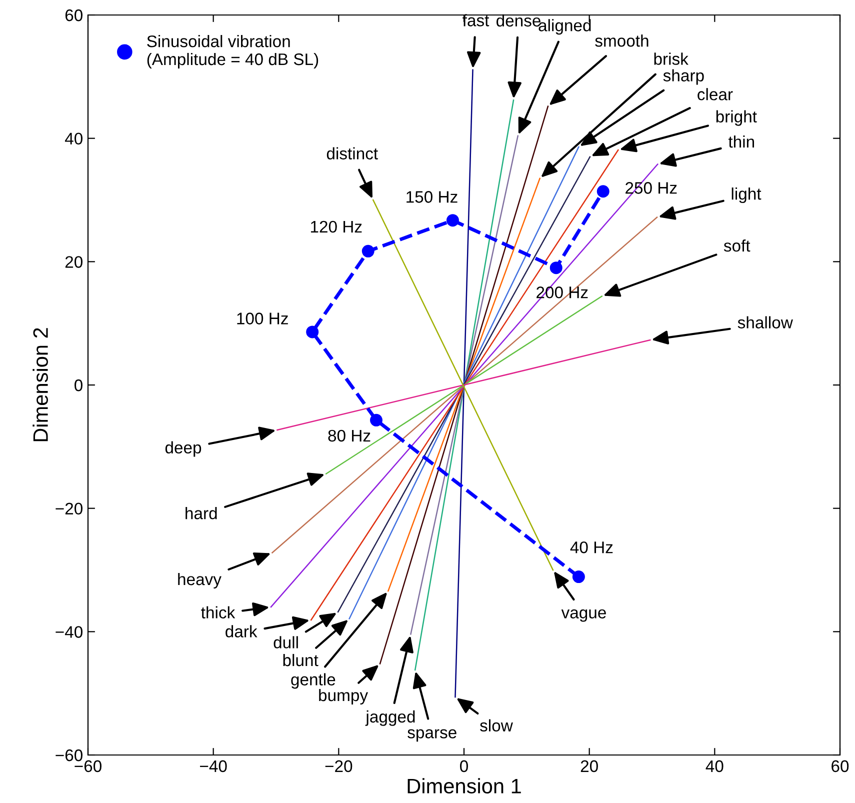 This screenshot has height=803, width=855. What do you see at coordinates (40, 385) in the screenshot?
I see `y-axis-title: Dimension 2` at bounding box center [40, 385].